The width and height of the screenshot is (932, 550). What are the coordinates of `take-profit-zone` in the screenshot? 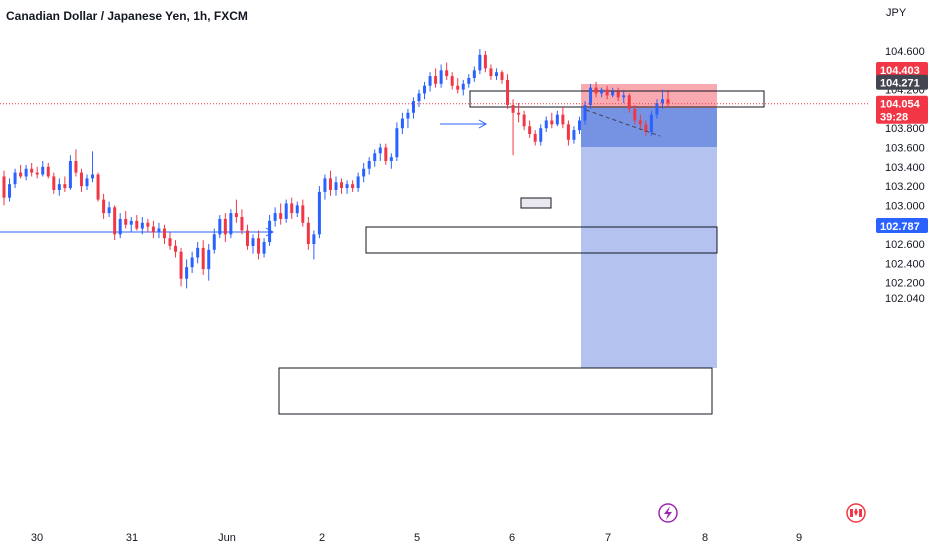 It's located at (649, 257).